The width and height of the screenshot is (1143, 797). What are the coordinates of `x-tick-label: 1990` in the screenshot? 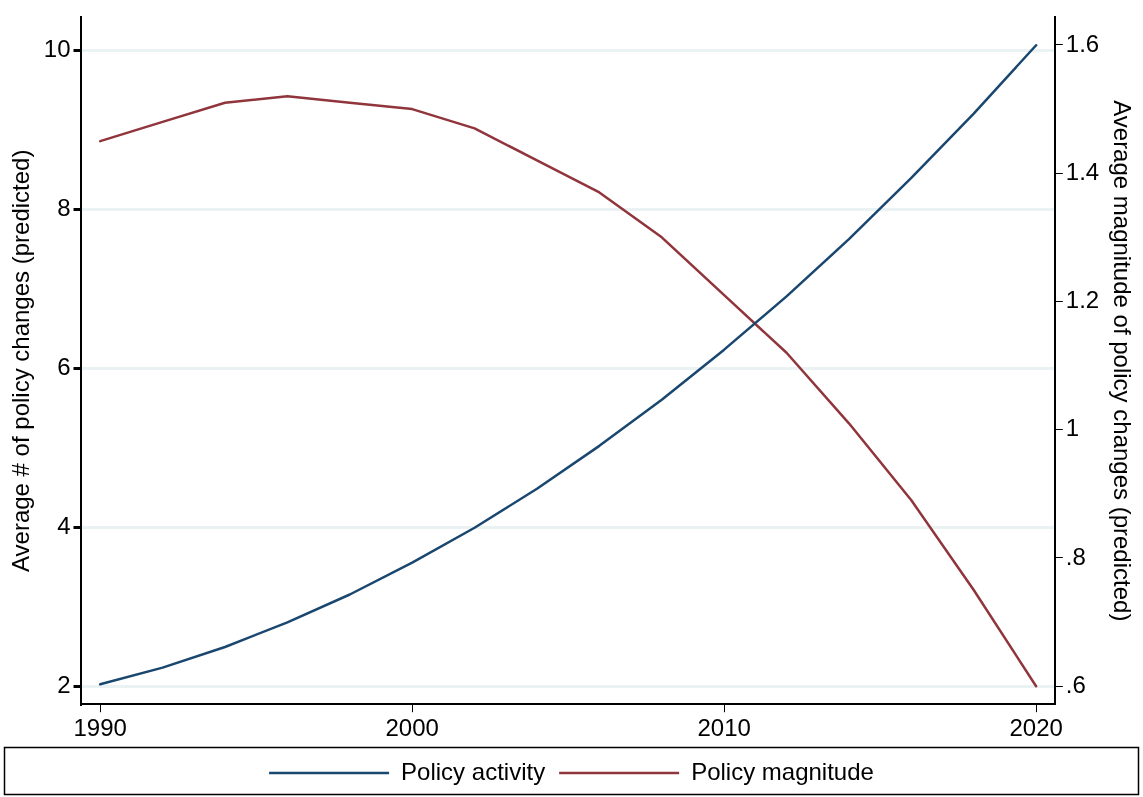 It's located at (100, 728).